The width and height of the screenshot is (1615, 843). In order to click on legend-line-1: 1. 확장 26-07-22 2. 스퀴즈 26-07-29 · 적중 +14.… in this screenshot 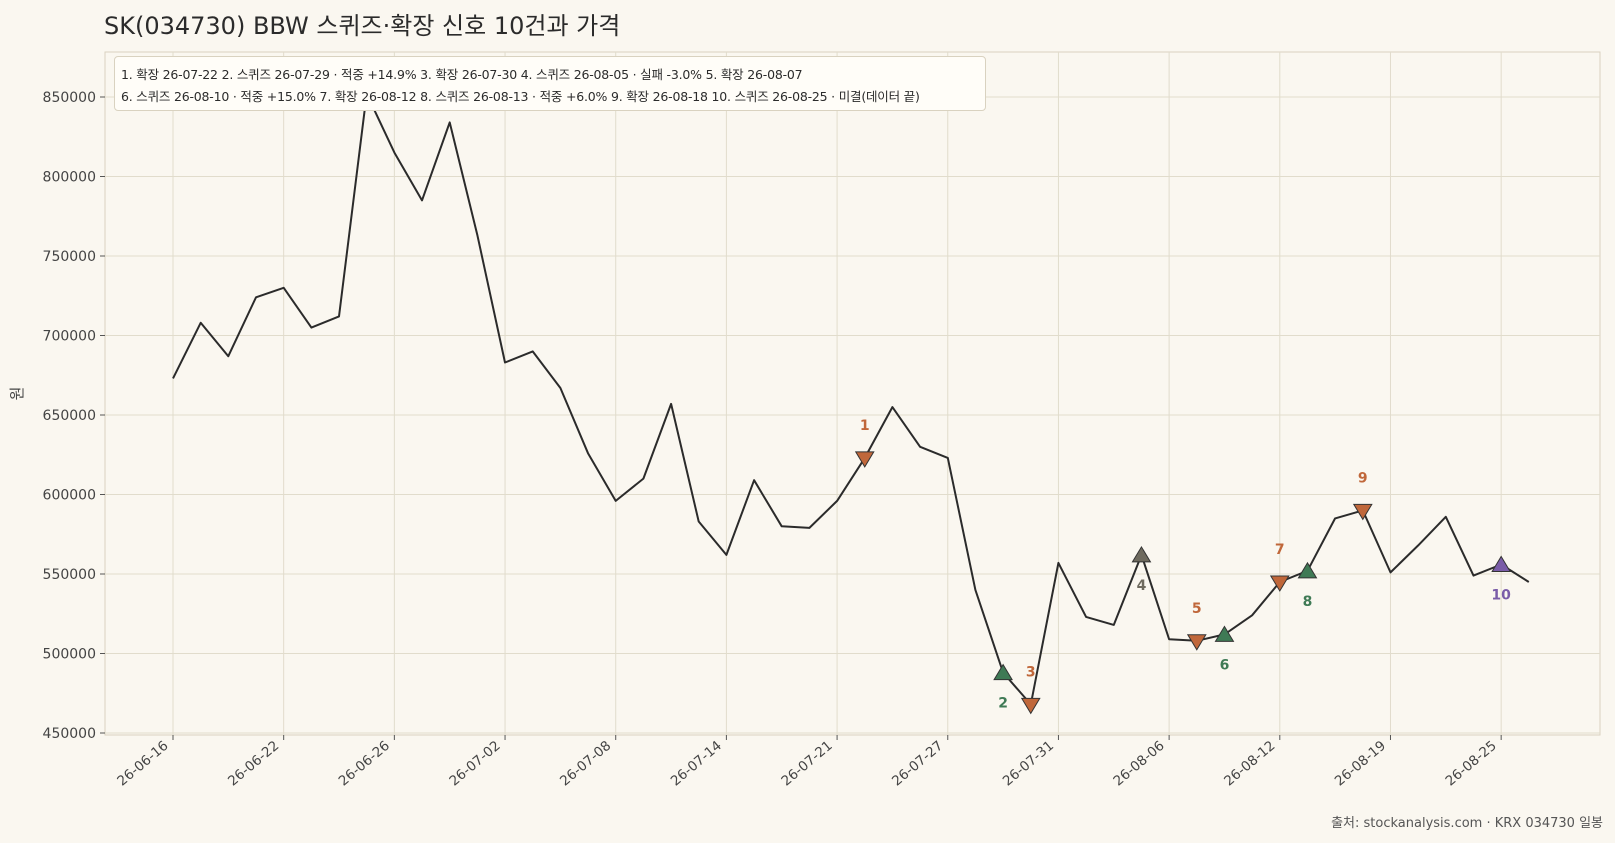, I will do `click(462, 74)`.